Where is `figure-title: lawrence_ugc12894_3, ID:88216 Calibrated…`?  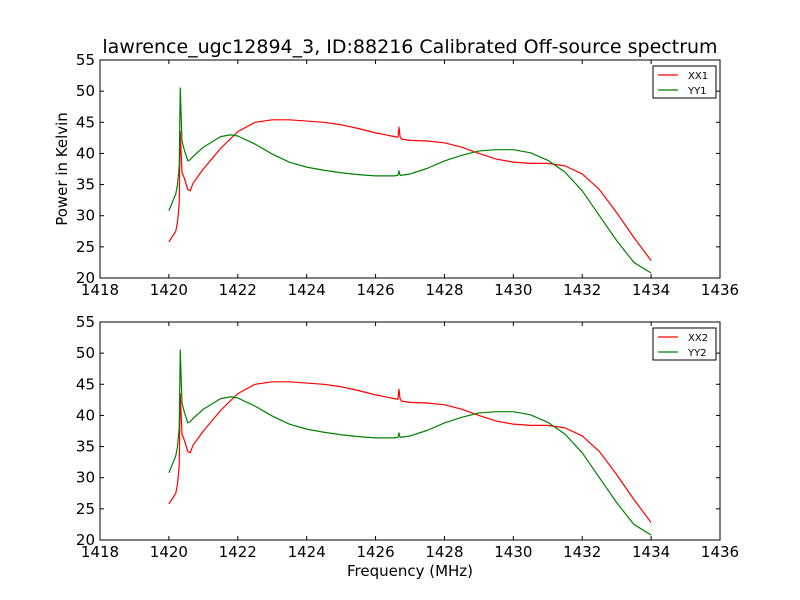 figure-title: lawrence_ugc12894_3, ID:88216 Calibrated… is located at coordinates (409, 47).